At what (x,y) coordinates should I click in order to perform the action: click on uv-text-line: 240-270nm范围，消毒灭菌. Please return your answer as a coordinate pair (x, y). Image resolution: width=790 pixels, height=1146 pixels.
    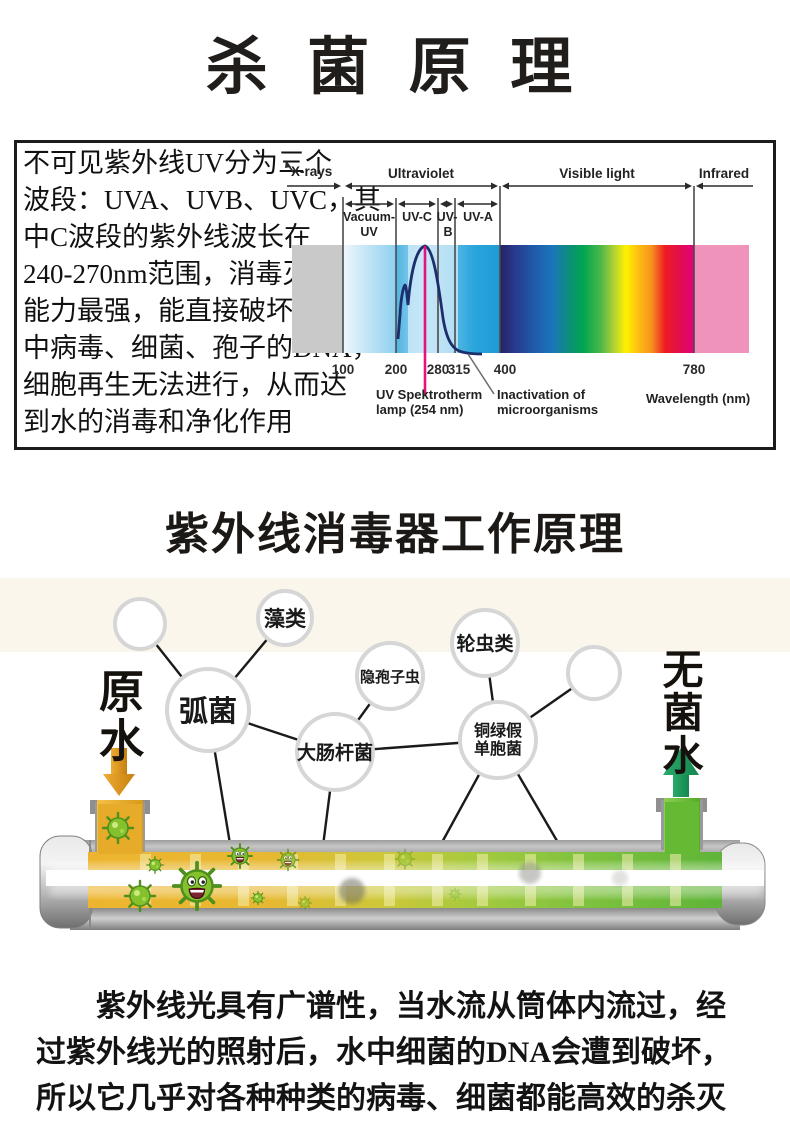
    Looking at the image, I should click on (180, 274).